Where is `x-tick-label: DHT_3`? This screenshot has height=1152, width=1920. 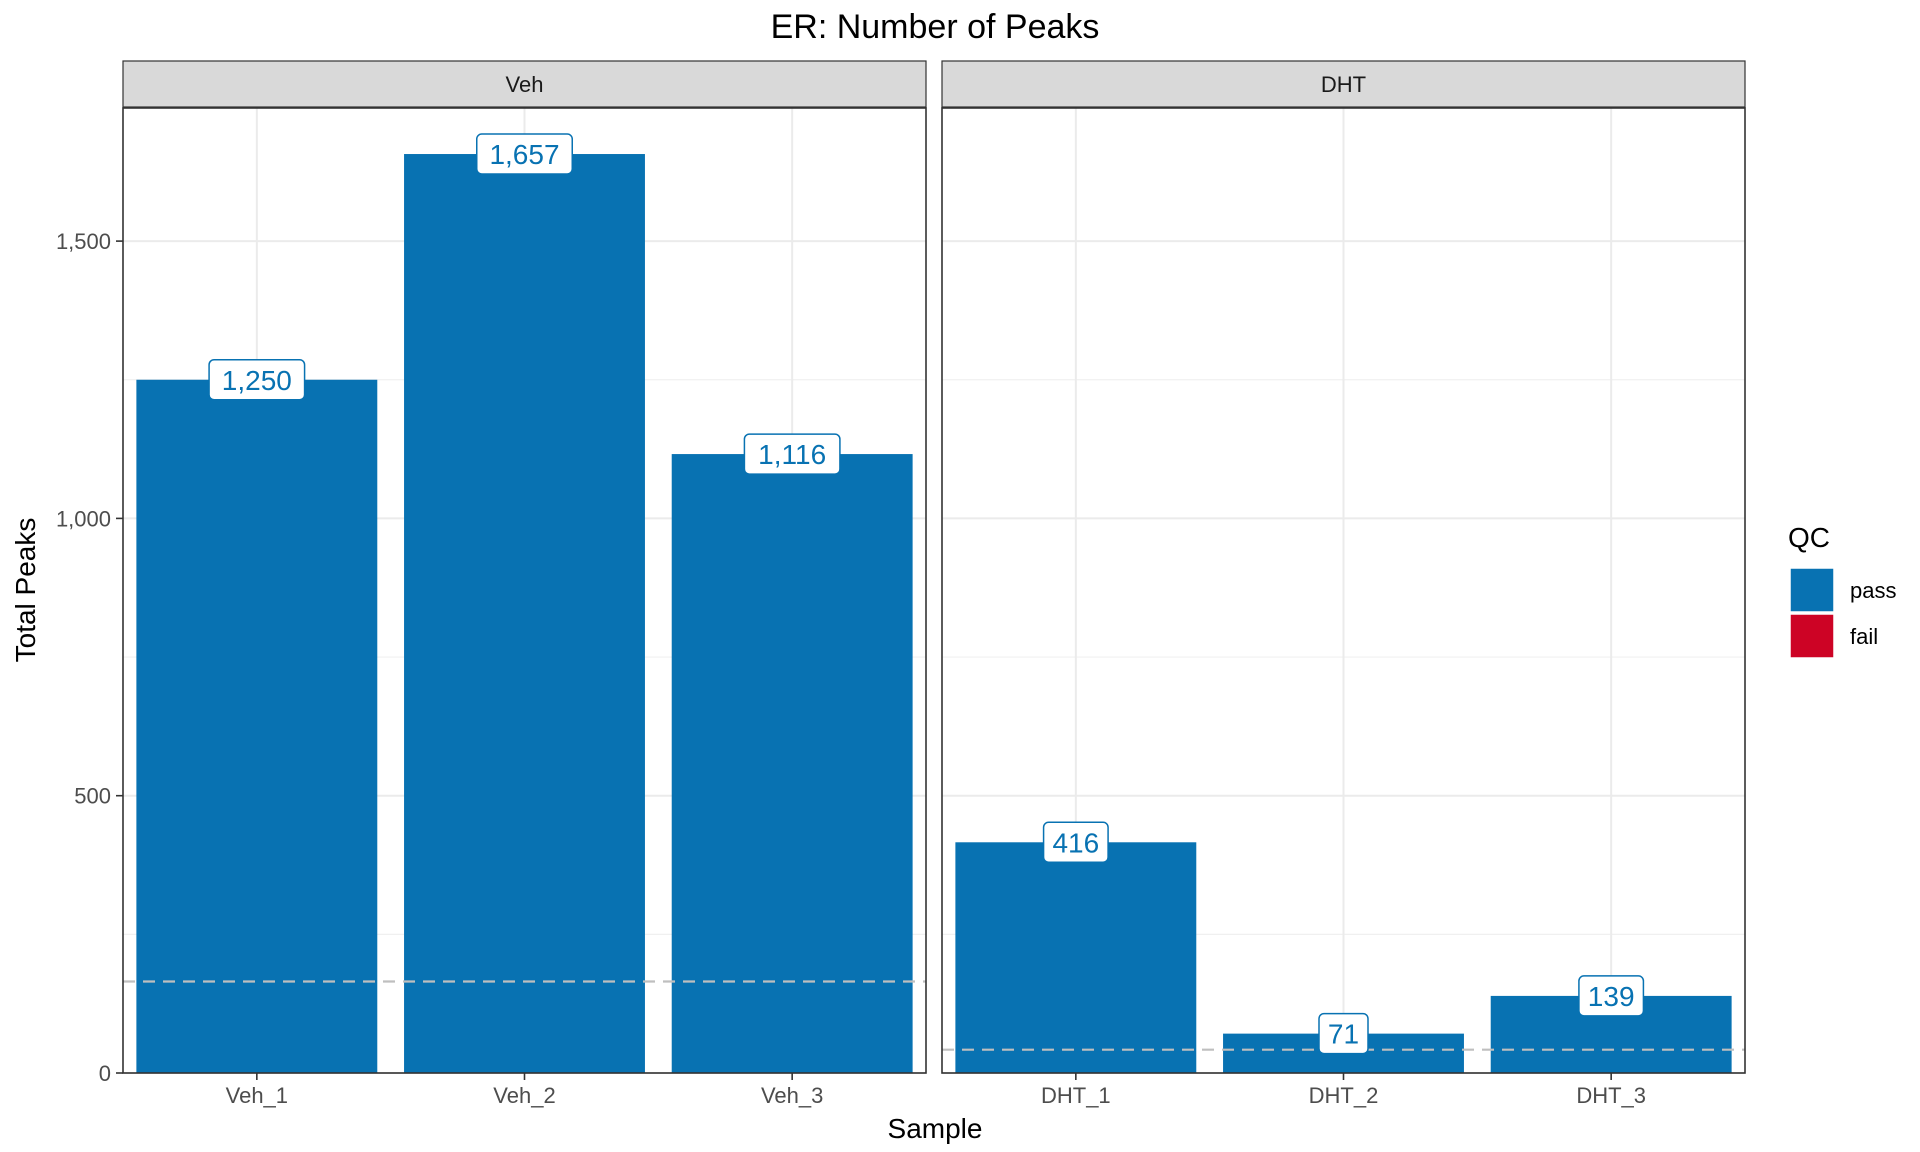 x-tick-label: DHT_3 is located at coordinates (1611, 1095).